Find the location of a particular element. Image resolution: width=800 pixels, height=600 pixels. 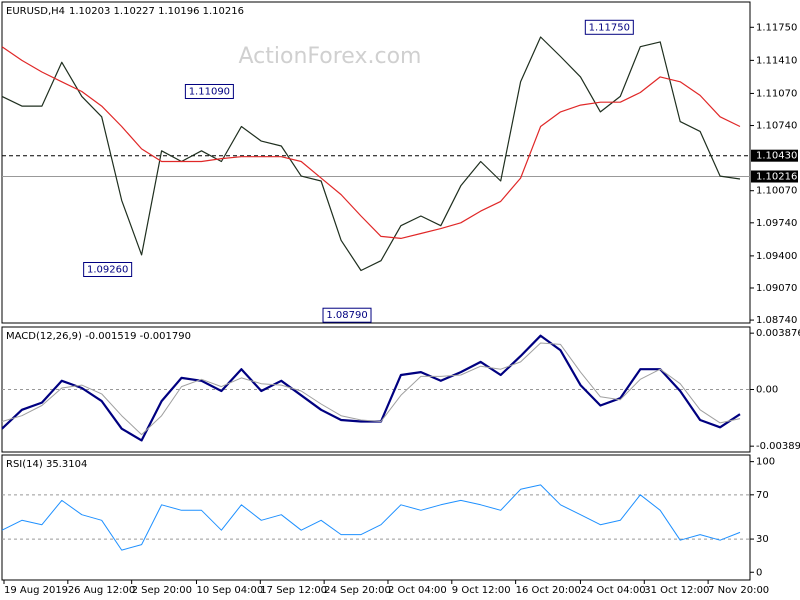

price-line-label: 1.10216 is located at coordinates (776, 177).